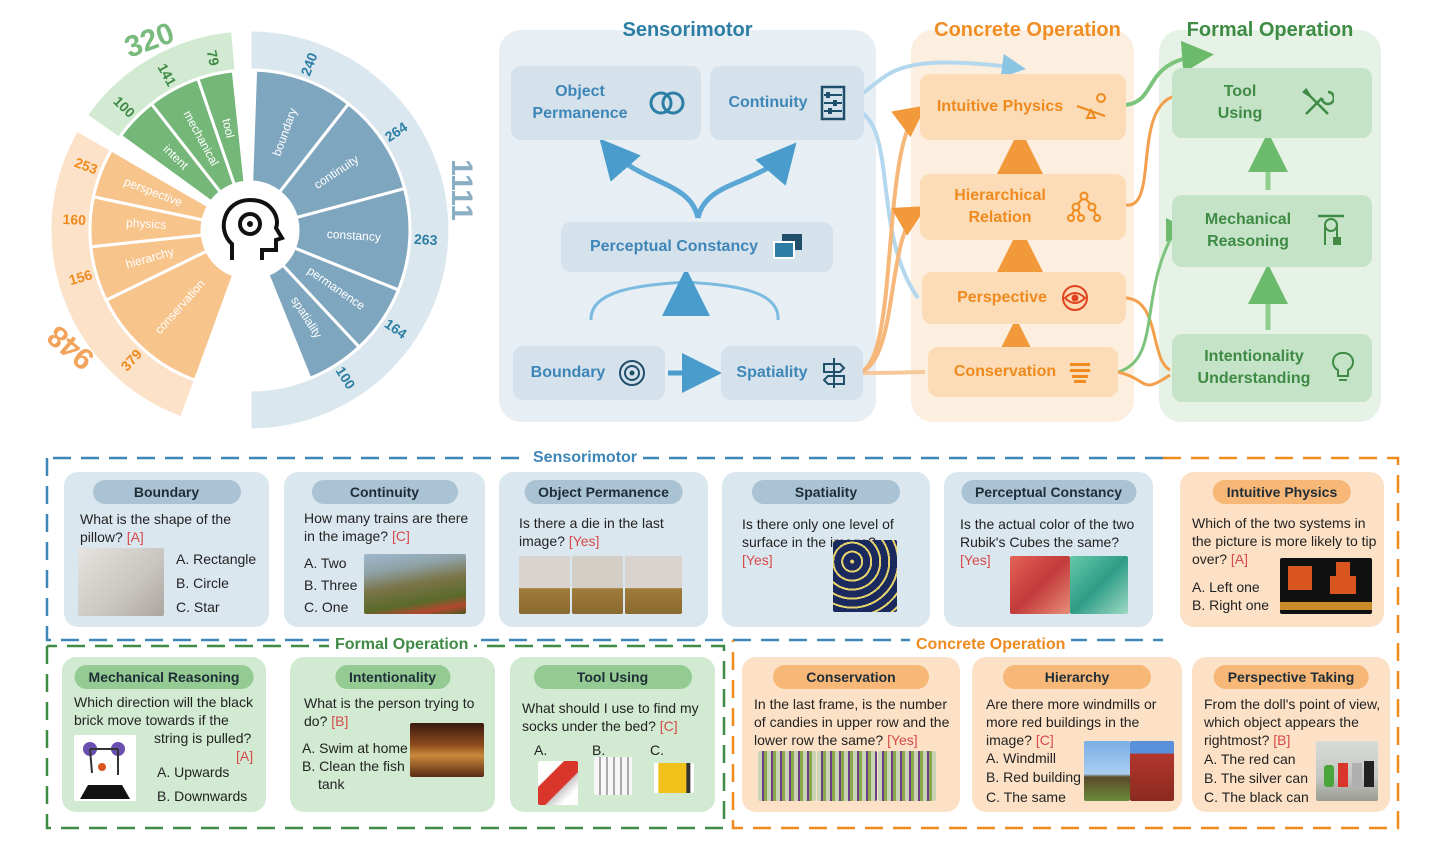 This screenshot has width=1437, height=855. I want to click on segment-spatiality, so click(314, 321).